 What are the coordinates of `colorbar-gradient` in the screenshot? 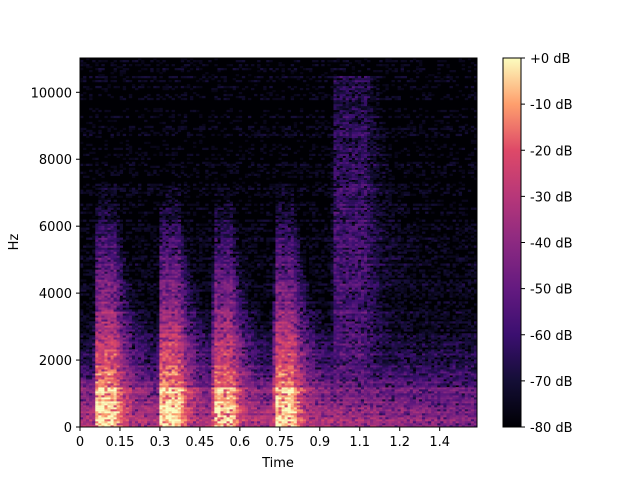 It's located at (512, 242).